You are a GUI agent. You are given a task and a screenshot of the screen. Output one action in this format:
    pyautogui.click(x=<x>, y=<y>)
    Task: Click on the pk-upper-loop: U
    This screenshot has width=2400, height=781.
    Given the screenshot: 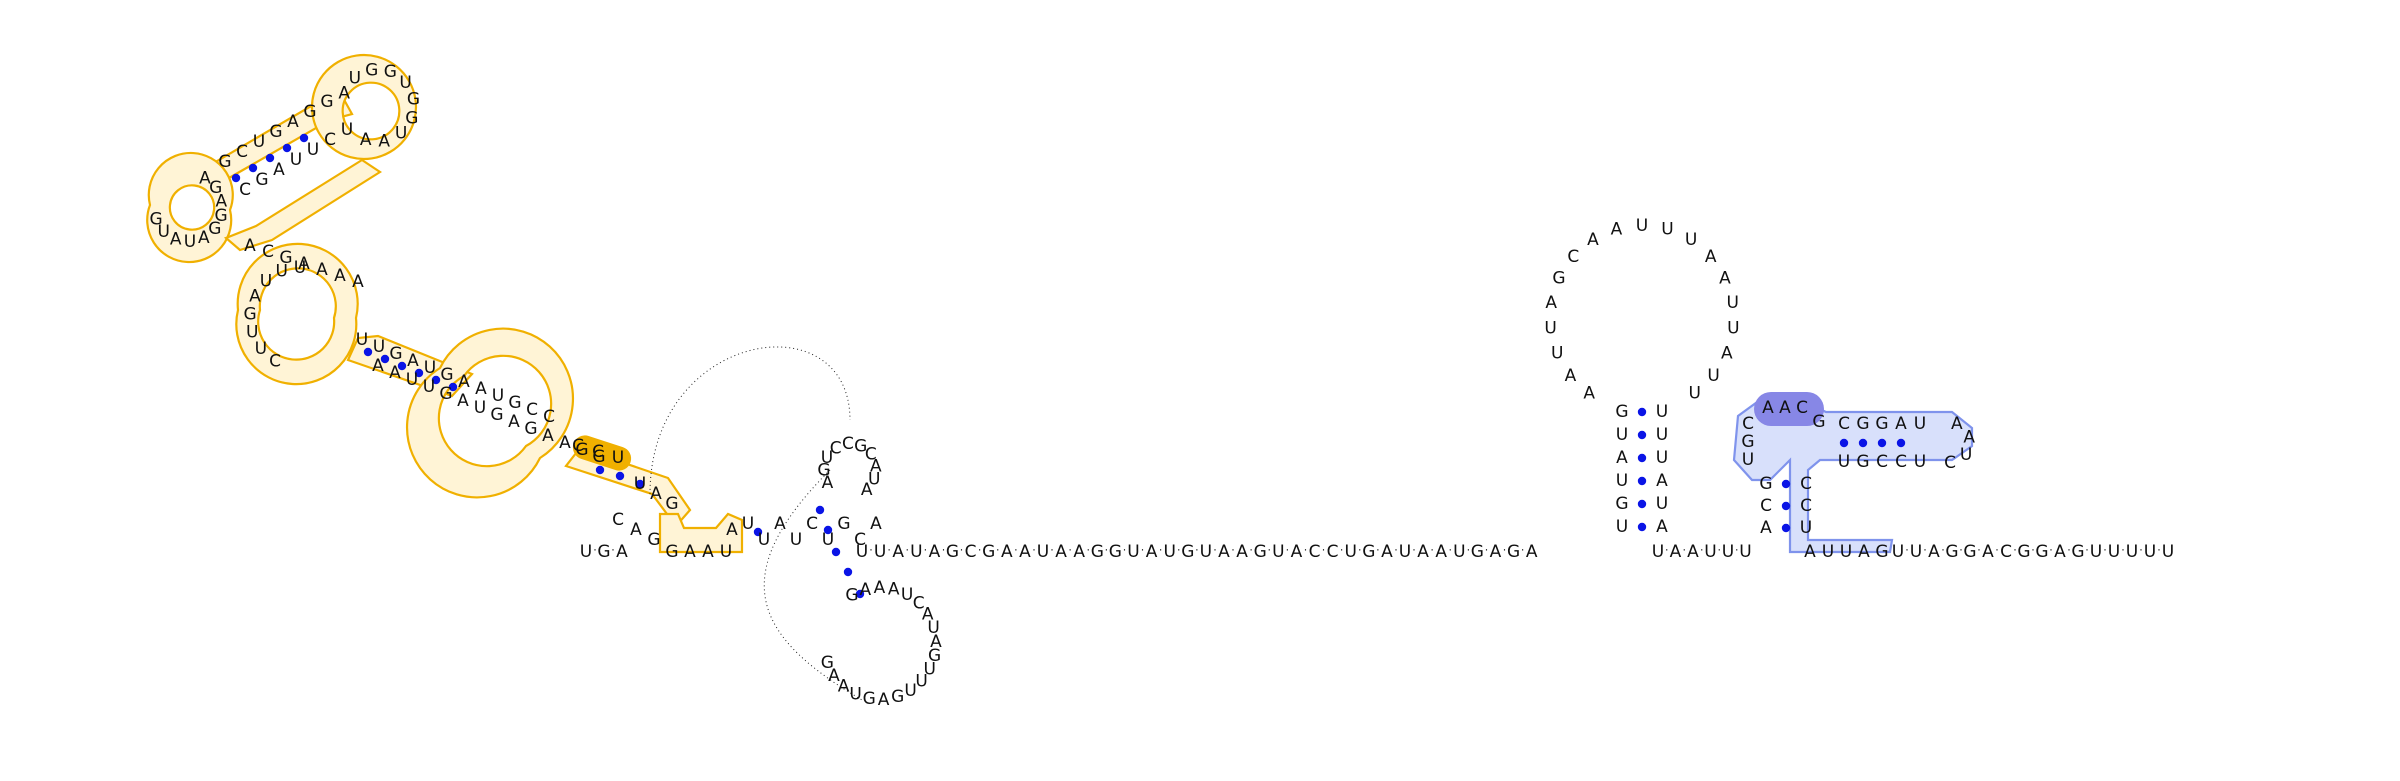 What is the action you would take?
    pyautogui.click(x=827, y=458)
    